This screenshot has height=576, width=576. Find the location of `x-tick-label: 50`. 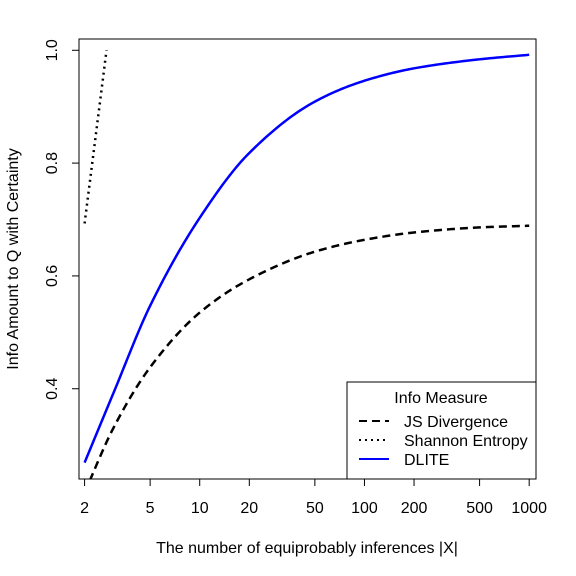

x-tick-label: 50 is located at coordinates (315, 508).